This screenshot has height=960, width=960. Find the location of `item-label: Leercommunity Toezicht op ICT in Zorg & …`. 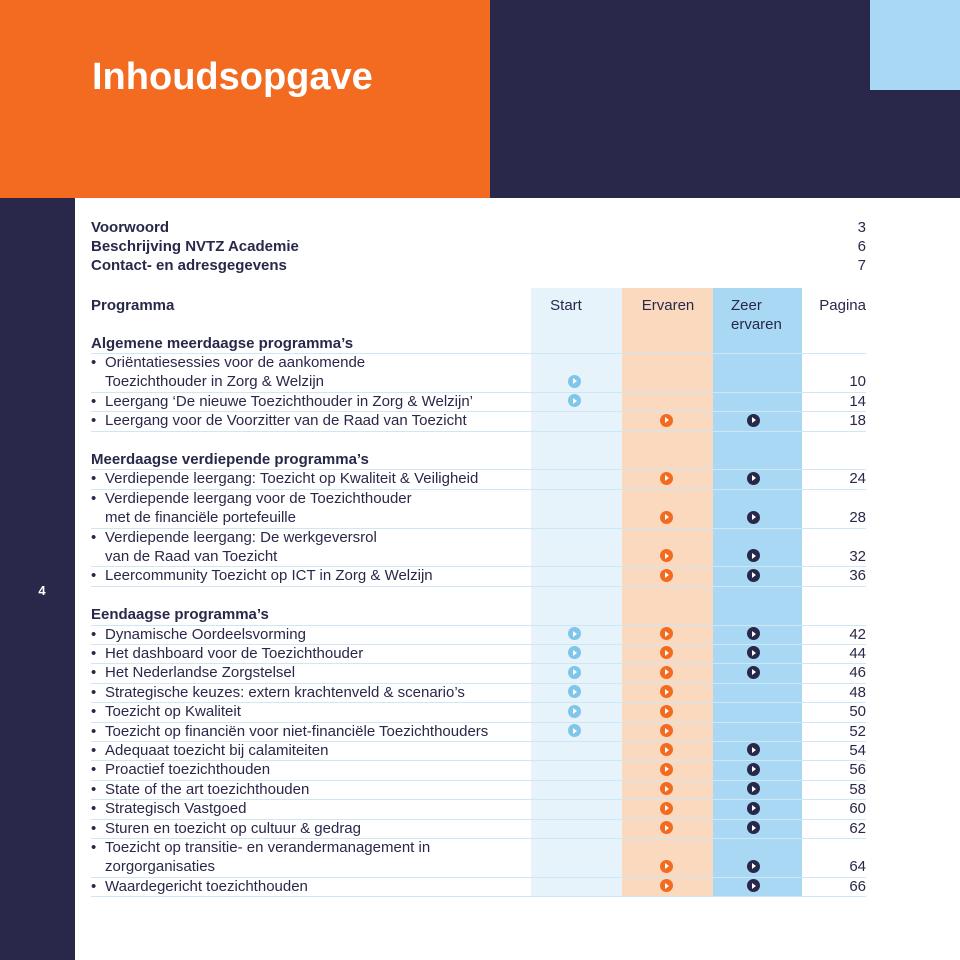

item-label: Leercommunity Toezicht op ICT in Zorg & … is located at coordinates (269, 576).